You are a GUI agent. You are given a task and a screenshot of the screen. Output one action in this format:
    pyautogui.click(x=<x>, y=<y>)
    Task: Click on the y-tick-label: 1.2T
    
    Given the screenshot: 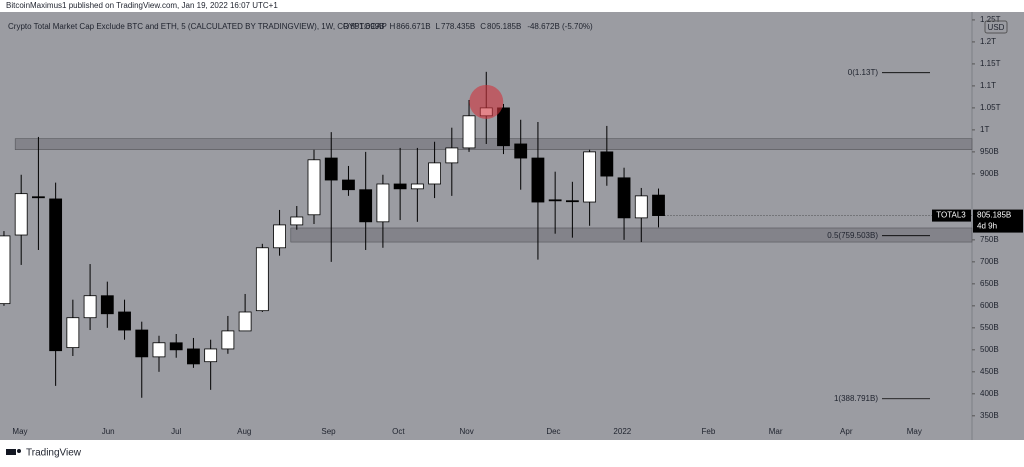 What is the action you would take?
    pyautogui.click(x=988, y=41)
    